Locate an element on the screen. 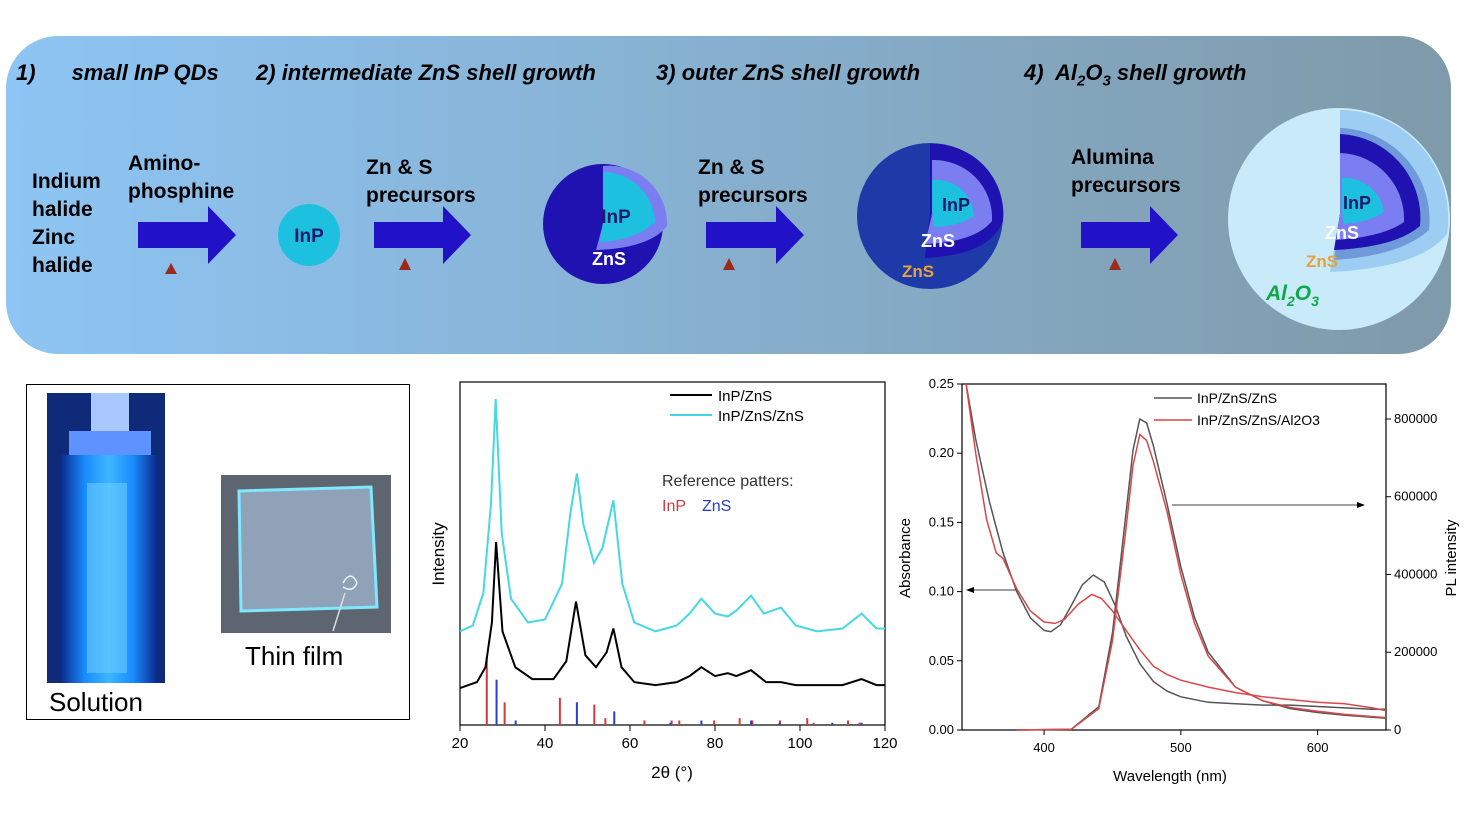 This screenshot has width=1465, height=825. optical-series-lines is located at coordinates (1176, 557).